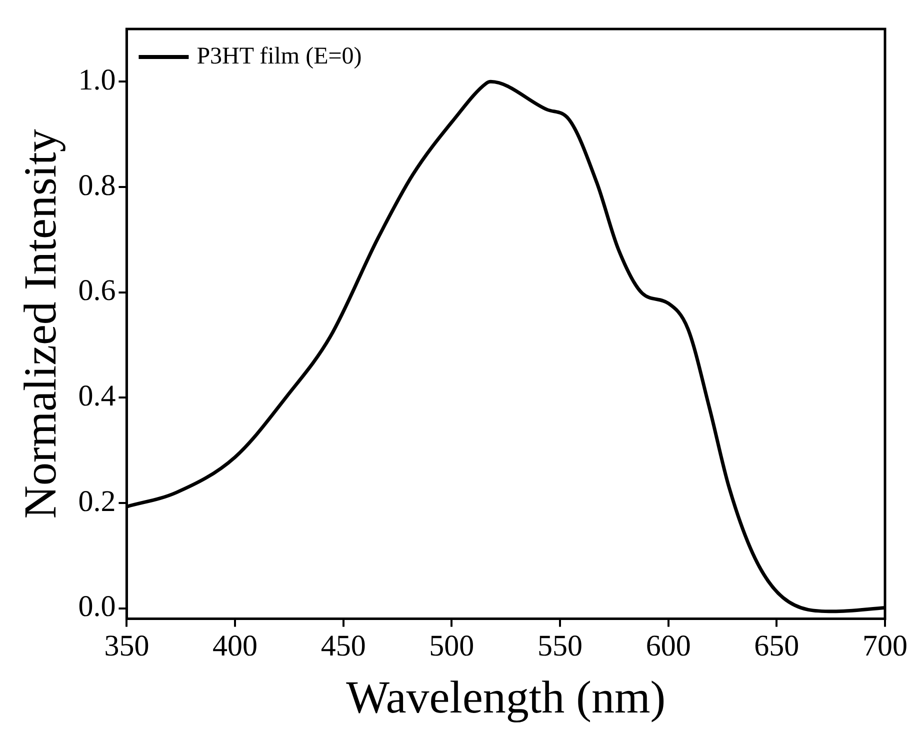 This screenshot has width=924, height=747. Describe the element at coordinates (97, 396) in the screenshot. I see `y-tick-label: 0.4` at that location.